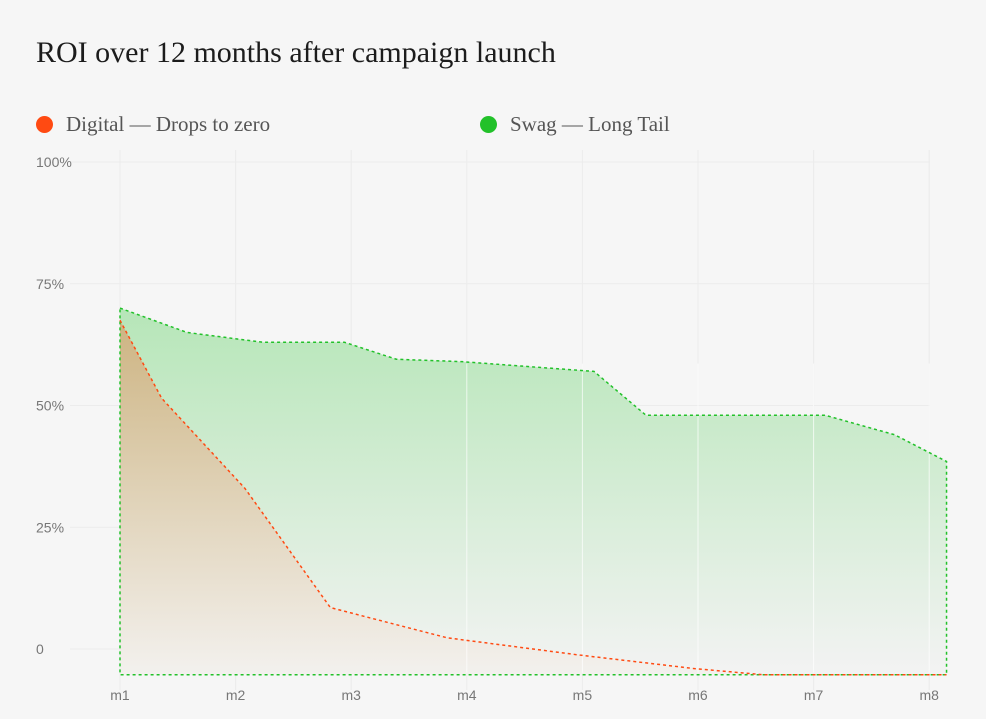 The width and height of the screenshot is (986, 719). What do you see at coordinates (467, 695) in the screenshot?
I see `x-tick-label: m4` at bounding box center [467, 695].